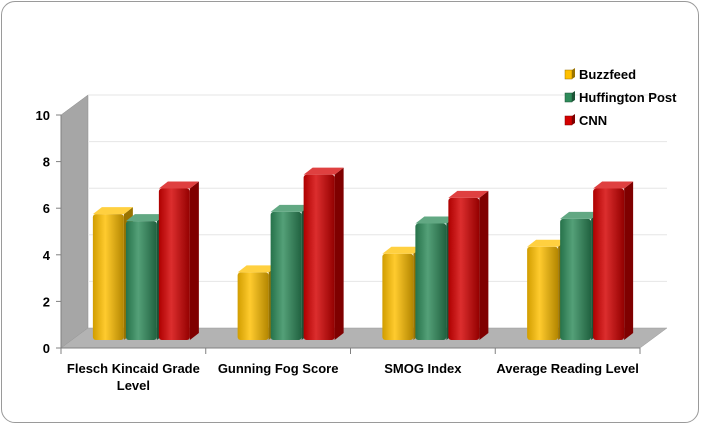  I want to click on legend-item: Buzzfeed, so click(600, 74).